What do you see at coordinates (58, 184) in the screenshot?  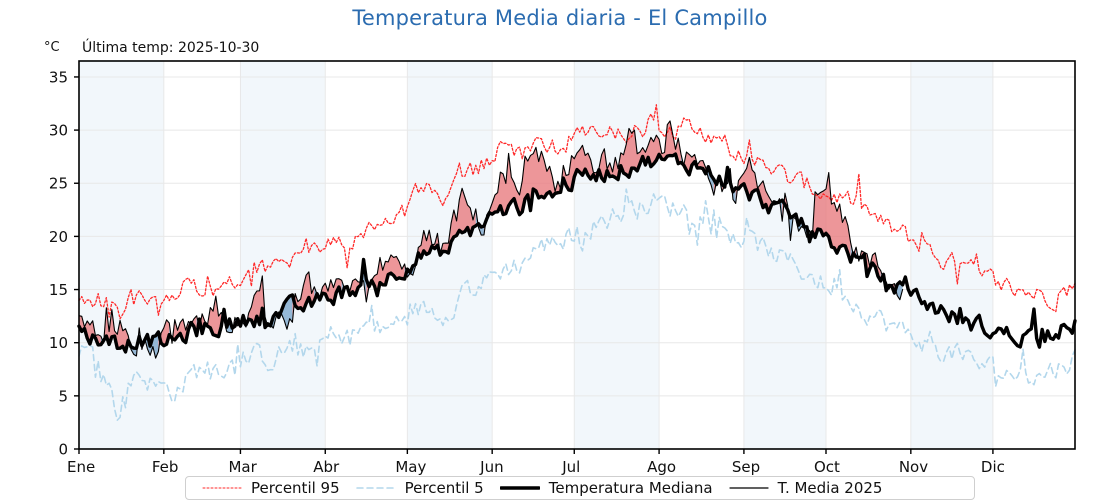 I see `svg-text: 25` at bounding box center [58, 184].